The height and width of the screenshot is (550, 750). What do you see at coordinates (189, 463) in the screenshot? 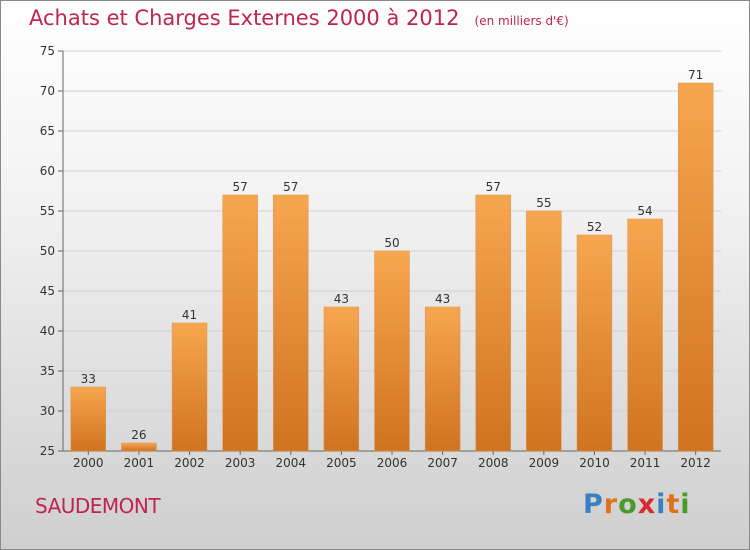
I see `x-tick-label: 2002` at bounding box center [189, 463].